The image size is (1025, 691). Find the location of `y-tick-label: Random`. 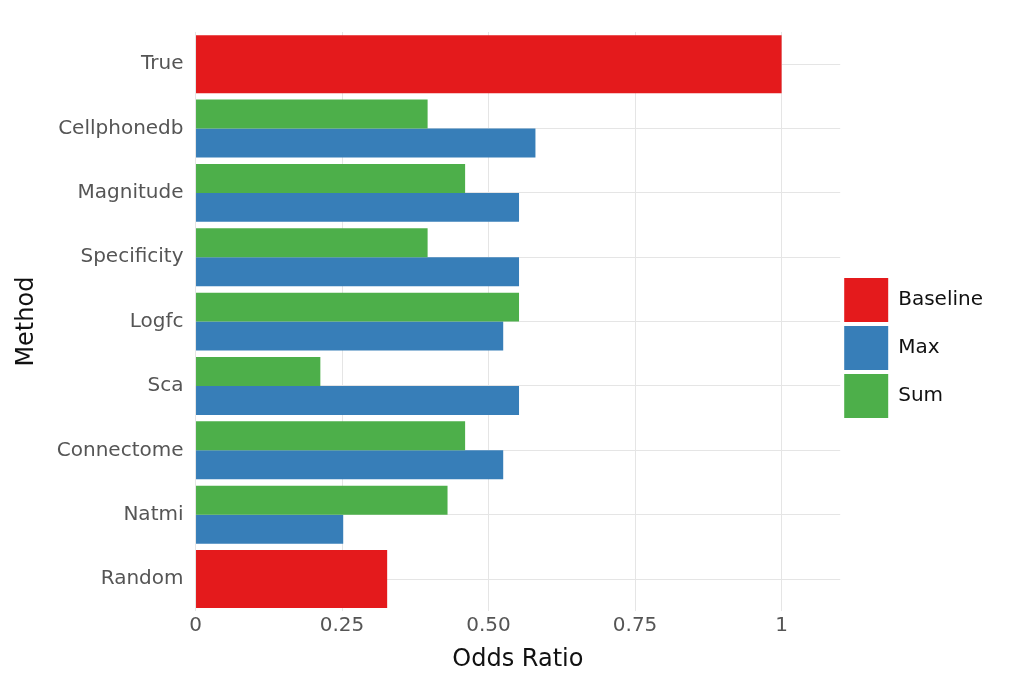

y-tick-label: Random is located at coordinates (142, 577).